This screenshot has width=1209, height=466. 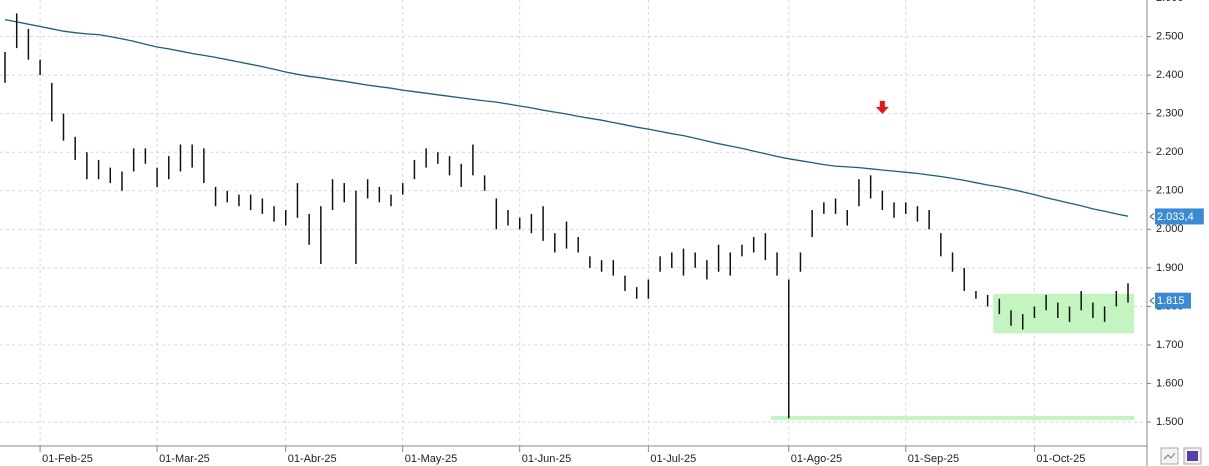 I want to click on y-tick-label: 1.700, so click(x=1170, y=345).